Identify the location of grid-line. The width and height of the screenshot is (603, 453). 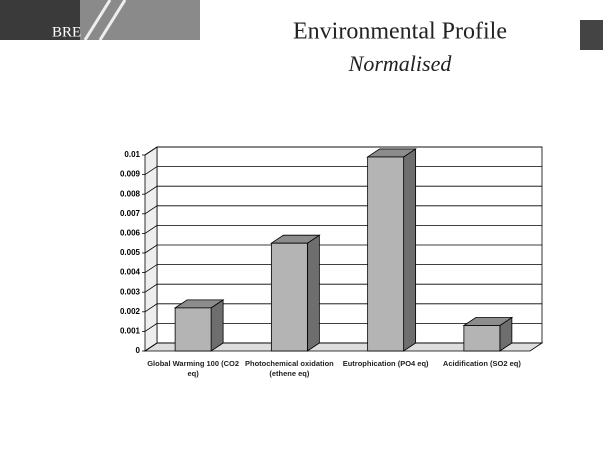
(343, 151).